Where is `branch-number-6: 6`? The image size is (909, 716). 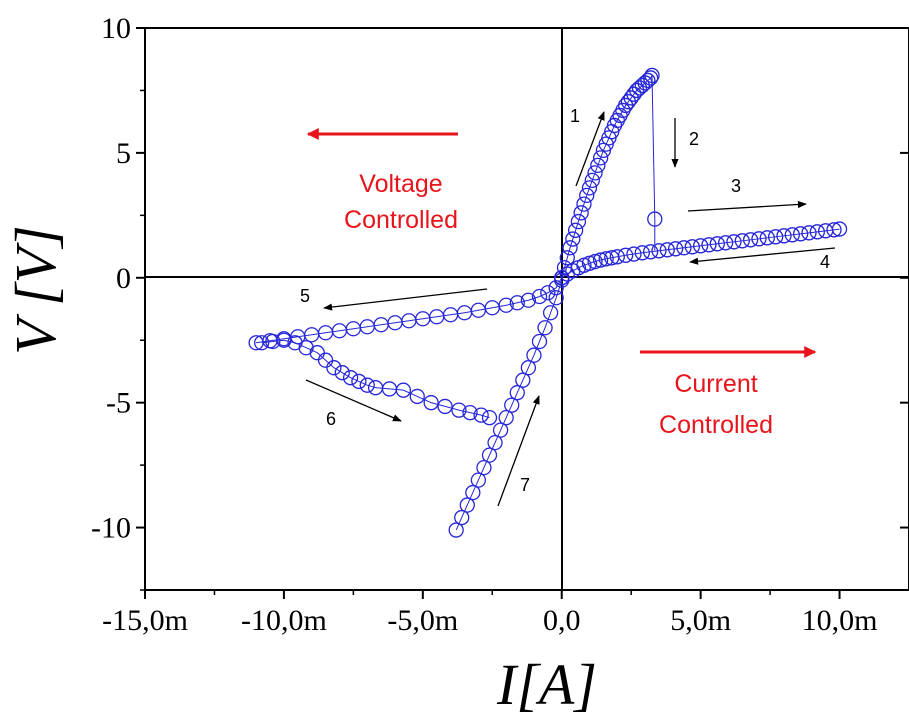
branch-number-6: 6 is located at coordinates (331, 419).